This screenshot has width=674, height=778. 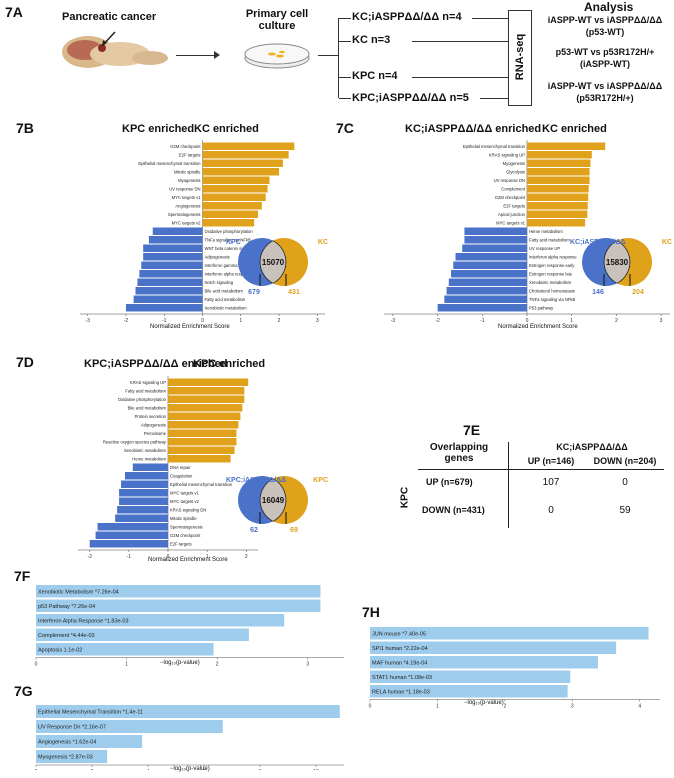 I want to click on venn-overlap, so click(x=273, y=262).